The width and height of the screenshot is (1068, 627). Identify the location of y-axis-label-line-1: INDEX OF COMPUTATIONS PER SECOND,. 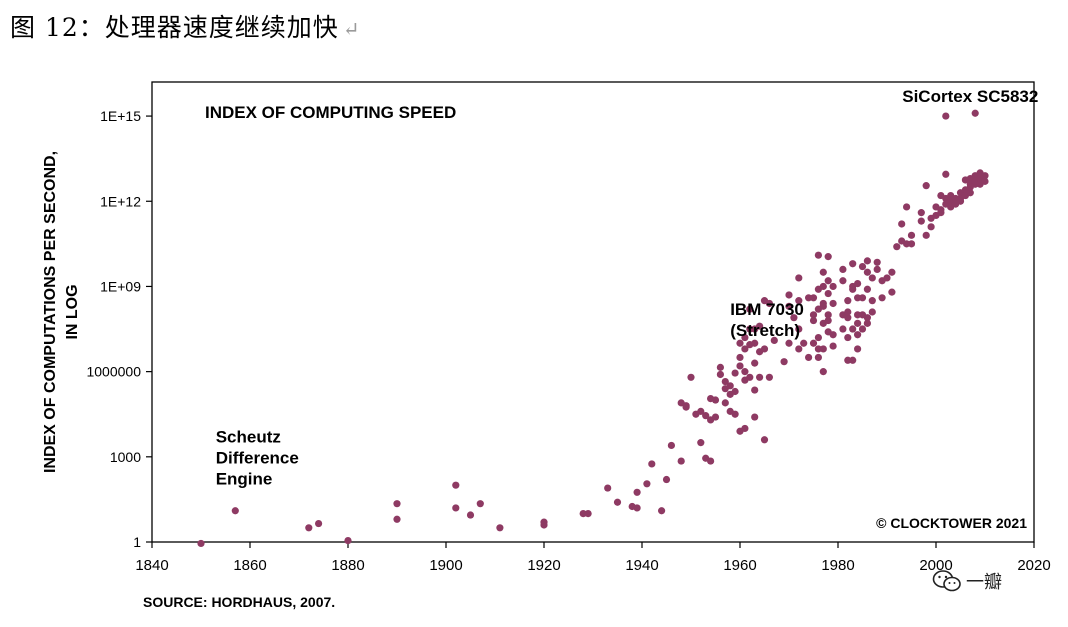
(50, 312).